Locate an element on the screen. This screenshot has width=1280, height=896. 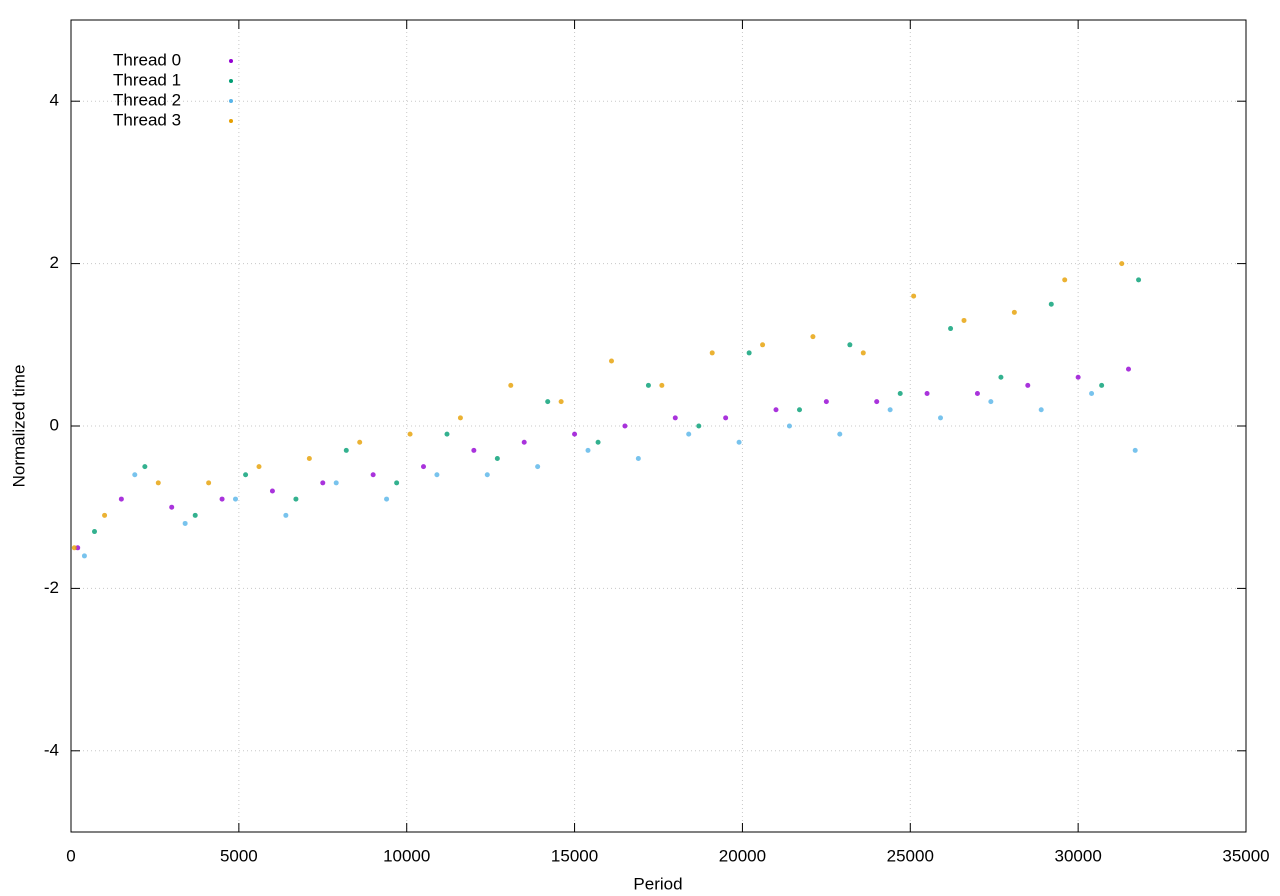
x-tick-label: 30000 is located at coordinates (1078, 855).